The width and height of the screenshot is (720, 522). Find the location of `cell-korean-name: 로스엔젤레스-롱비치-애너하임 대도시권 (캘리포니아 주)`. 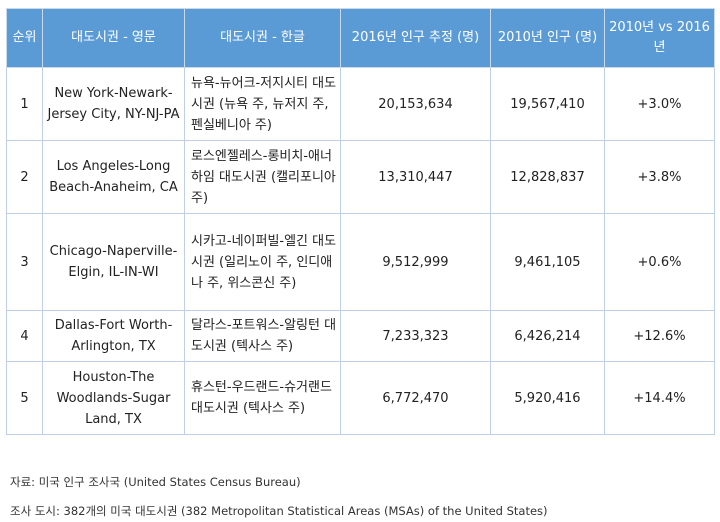

cell-korean-name: 로스엔젤레스-롱비치-애너하임 대도시권 (캘리포니아 주) is located at coordinates (262, 177).